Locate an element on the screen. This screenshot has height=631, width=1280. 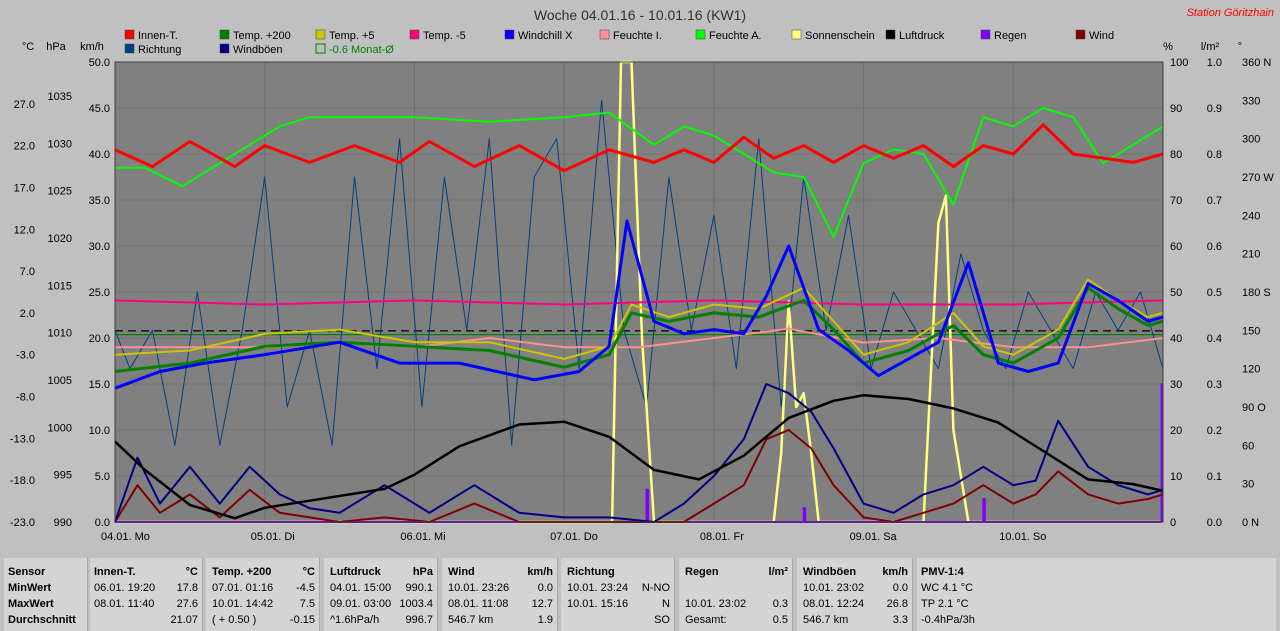
kmh-tick-label: 20.0 is located at coordinates (99, 339).